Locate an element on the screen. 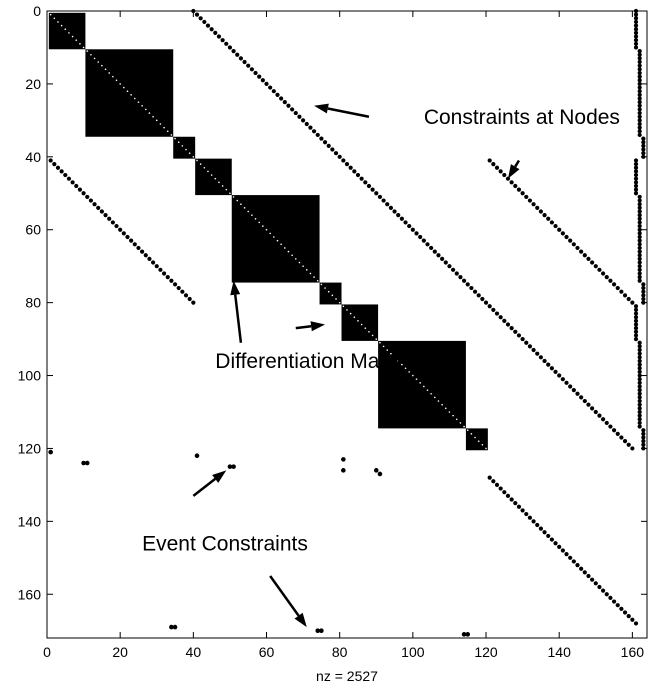 This screenshot has height=688, width=656. x-tick-label: 80 is located at coordinates (340, 652).